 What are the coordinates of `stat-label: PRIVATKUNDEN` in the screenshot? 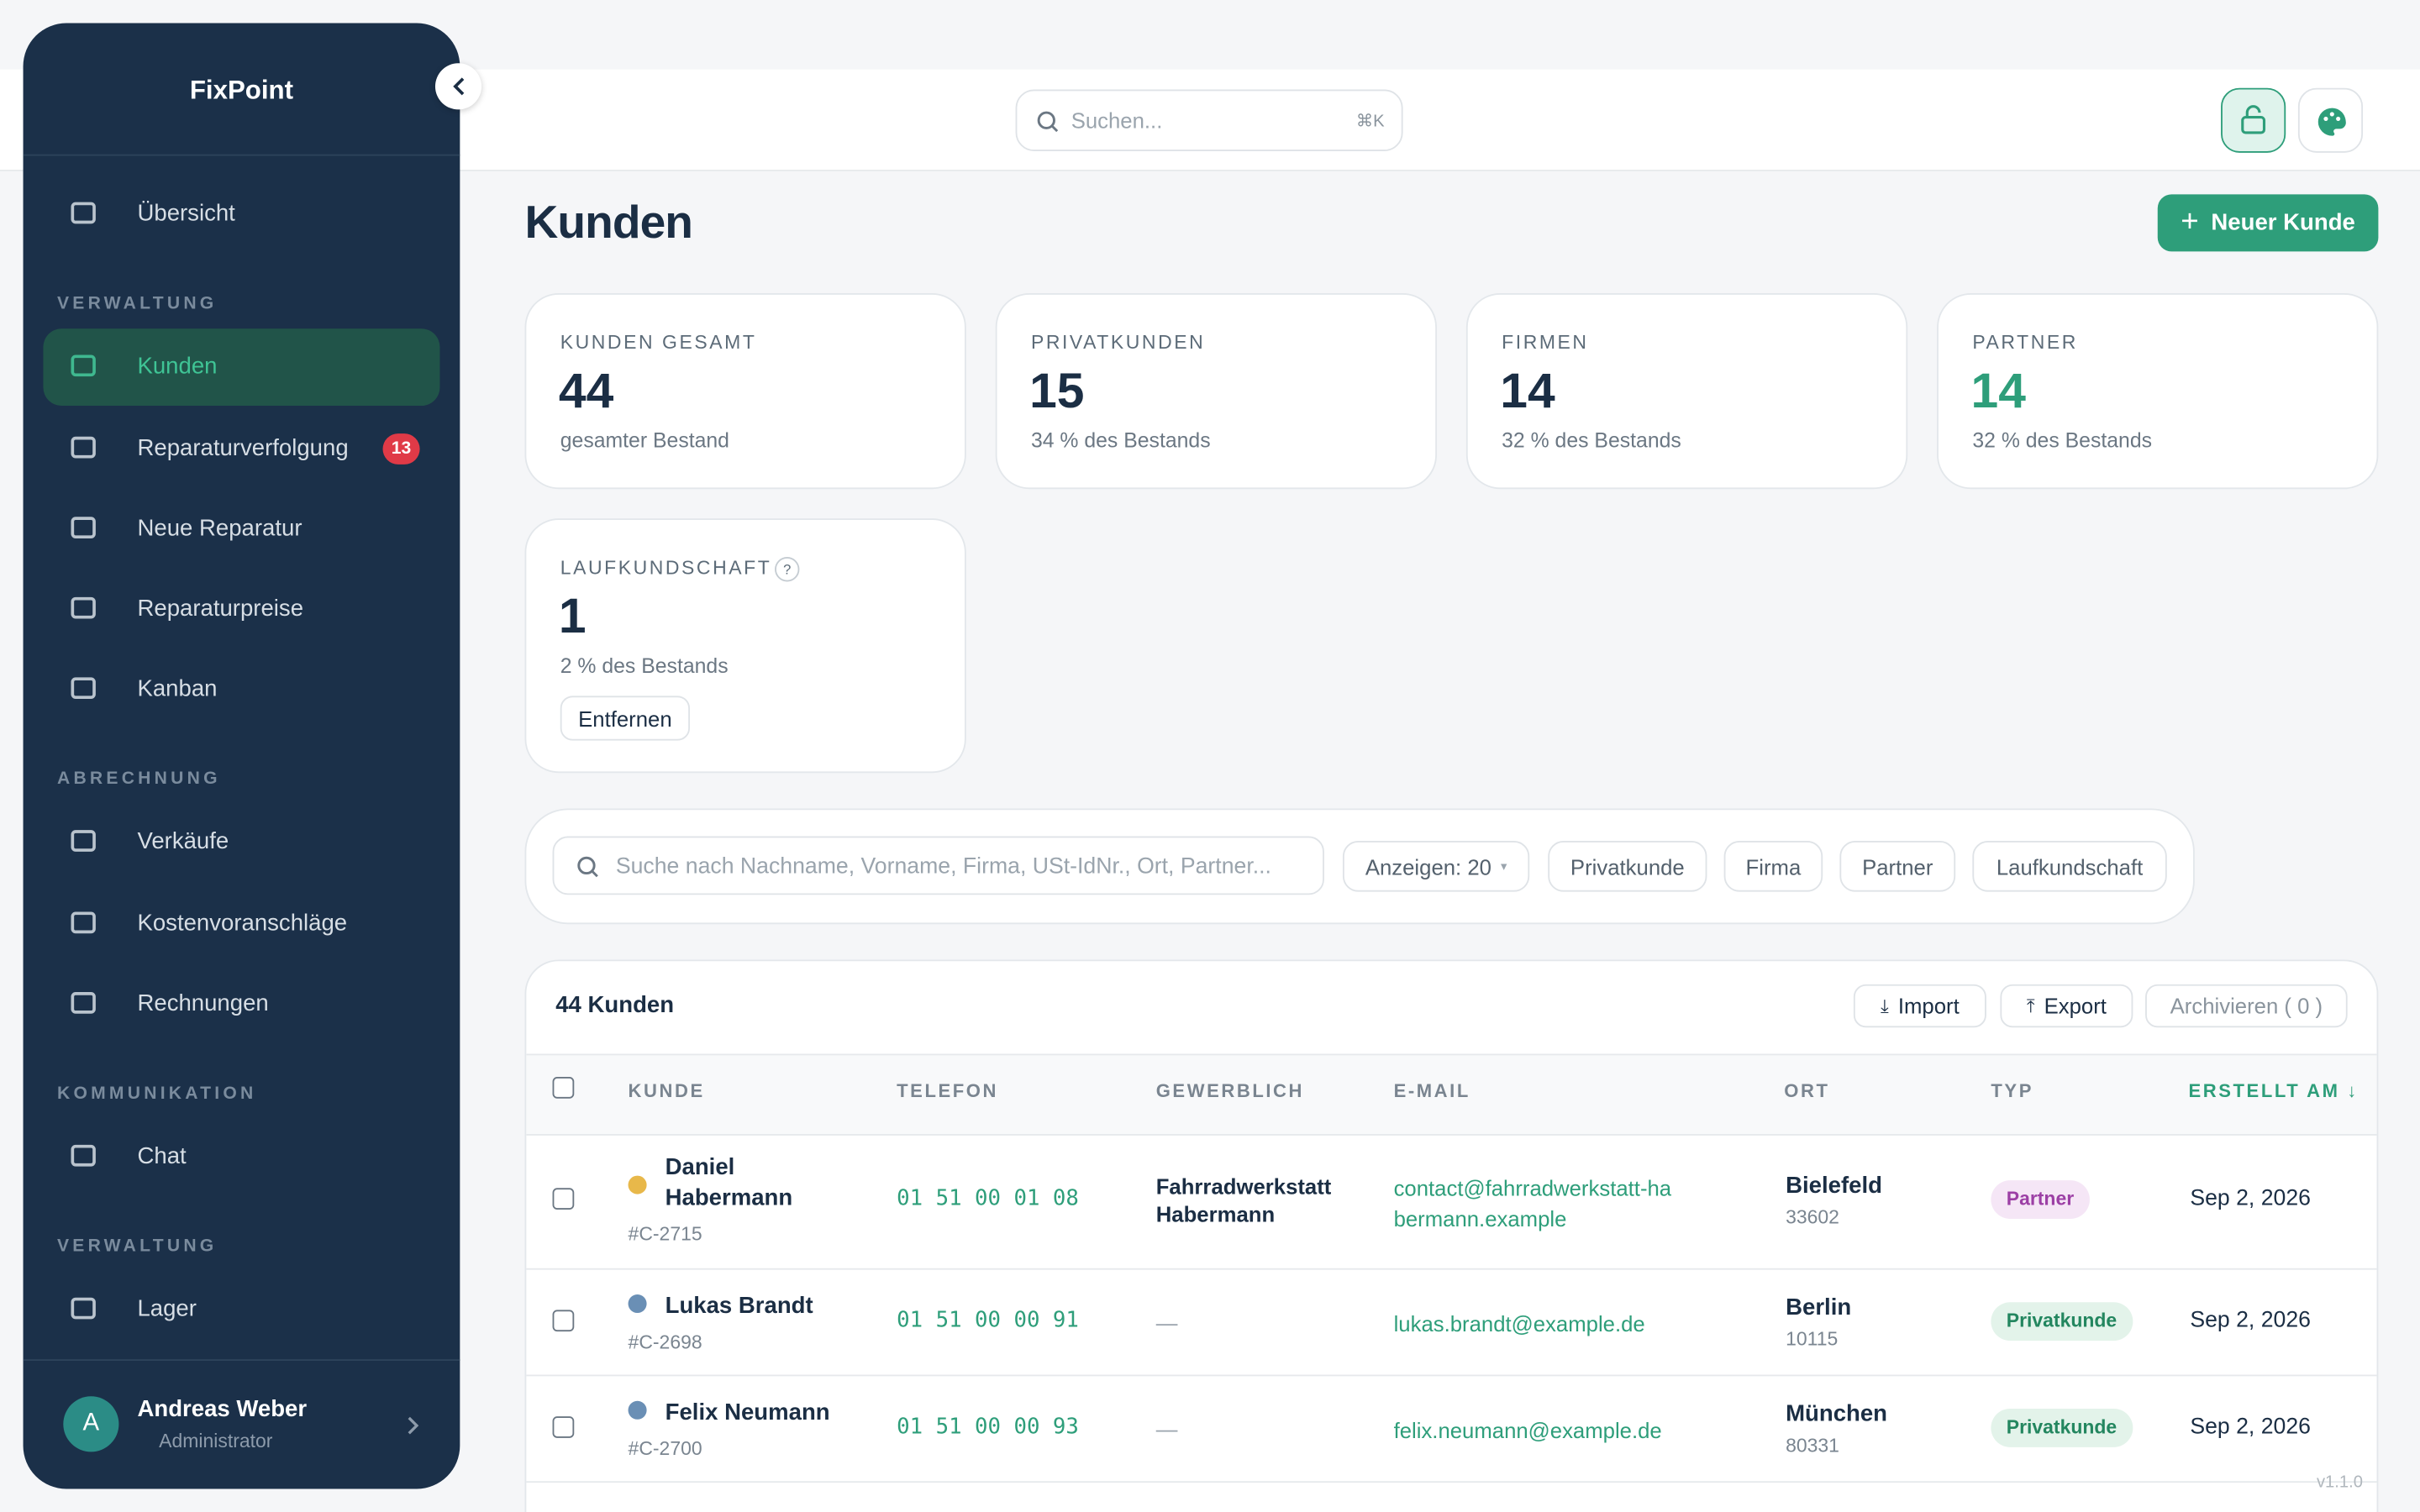 It's located at (1118, 343).